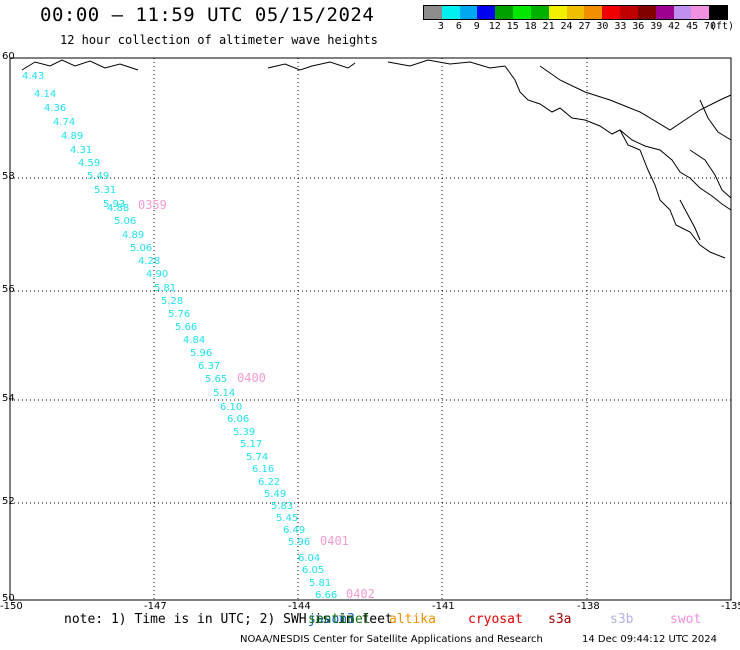 This screenshot has height=650, width=740. I want to click on wave-height-value: 5.65, so click(216, 379).